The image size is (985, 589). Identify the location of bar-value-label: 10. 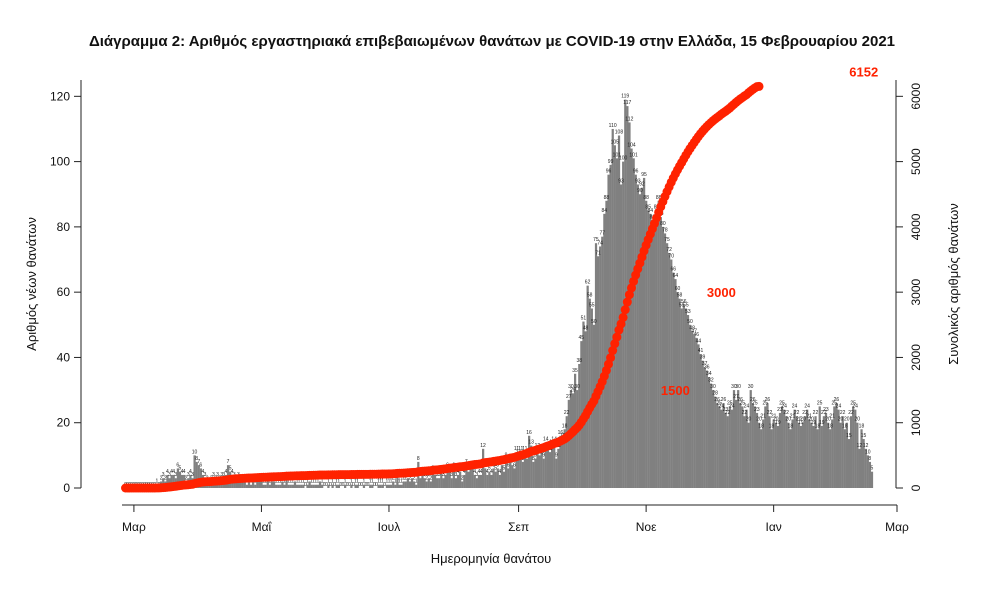
(868, 452).